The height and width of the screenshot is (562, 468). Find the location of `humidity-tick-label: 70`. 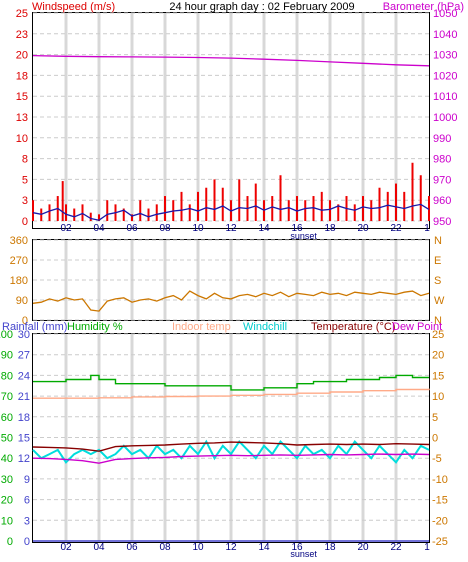

humidity-tick-label: 70 is located at coordinates (7, 397).